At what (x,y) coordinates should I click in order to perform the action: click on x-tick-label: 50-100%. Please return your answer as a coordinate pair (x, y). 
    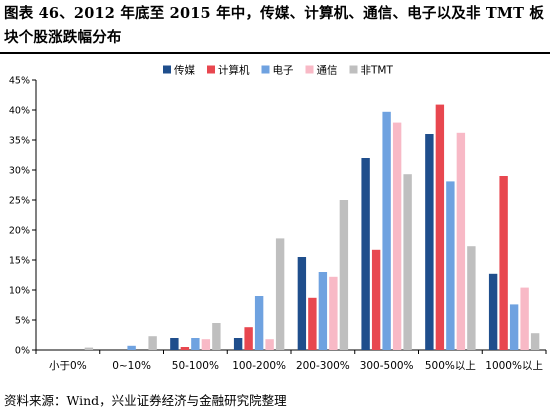
    Looking at the image, I should click on (195, 366).